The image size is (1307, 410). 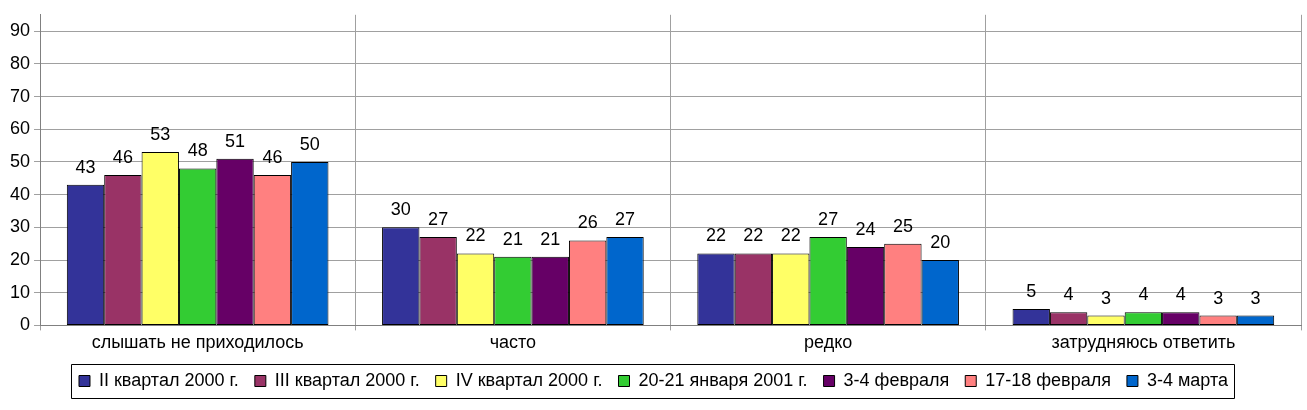 I want to click on legend-label: 3-4 февраля, so click(x=896, y=379).